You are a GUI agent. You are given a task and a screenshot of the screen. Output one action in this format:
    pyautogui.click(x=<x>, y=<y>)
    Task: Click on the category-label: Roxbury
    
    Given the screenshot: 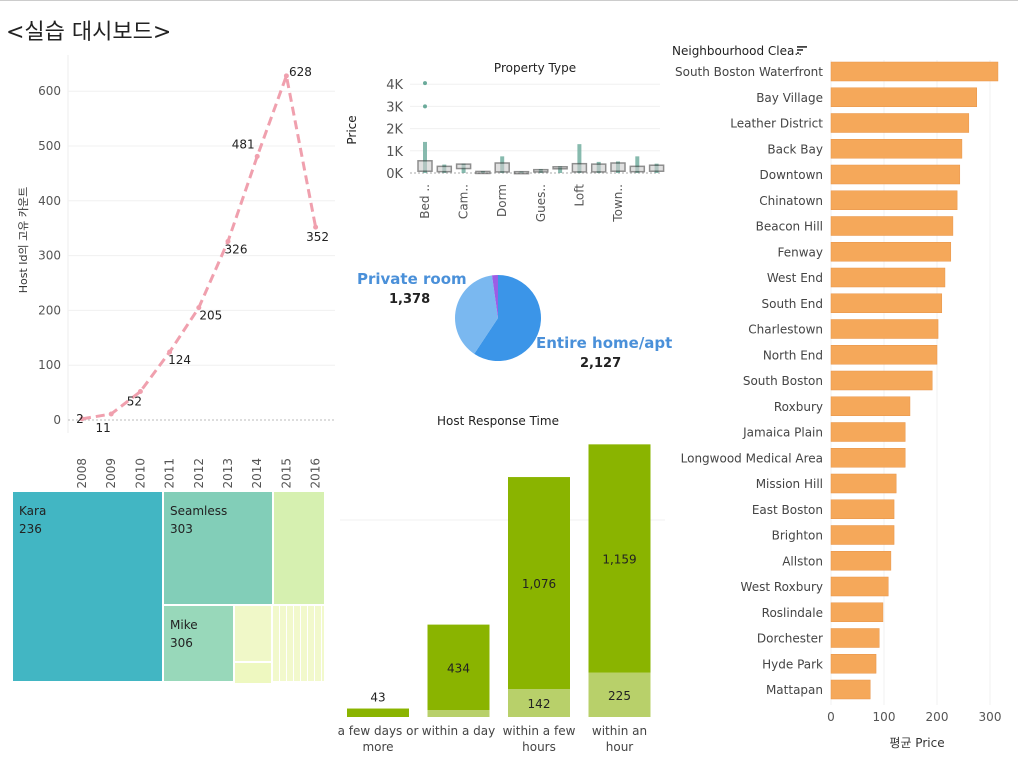 What is the action you would take?
    pyautogui.click(x=798, y=407)
    